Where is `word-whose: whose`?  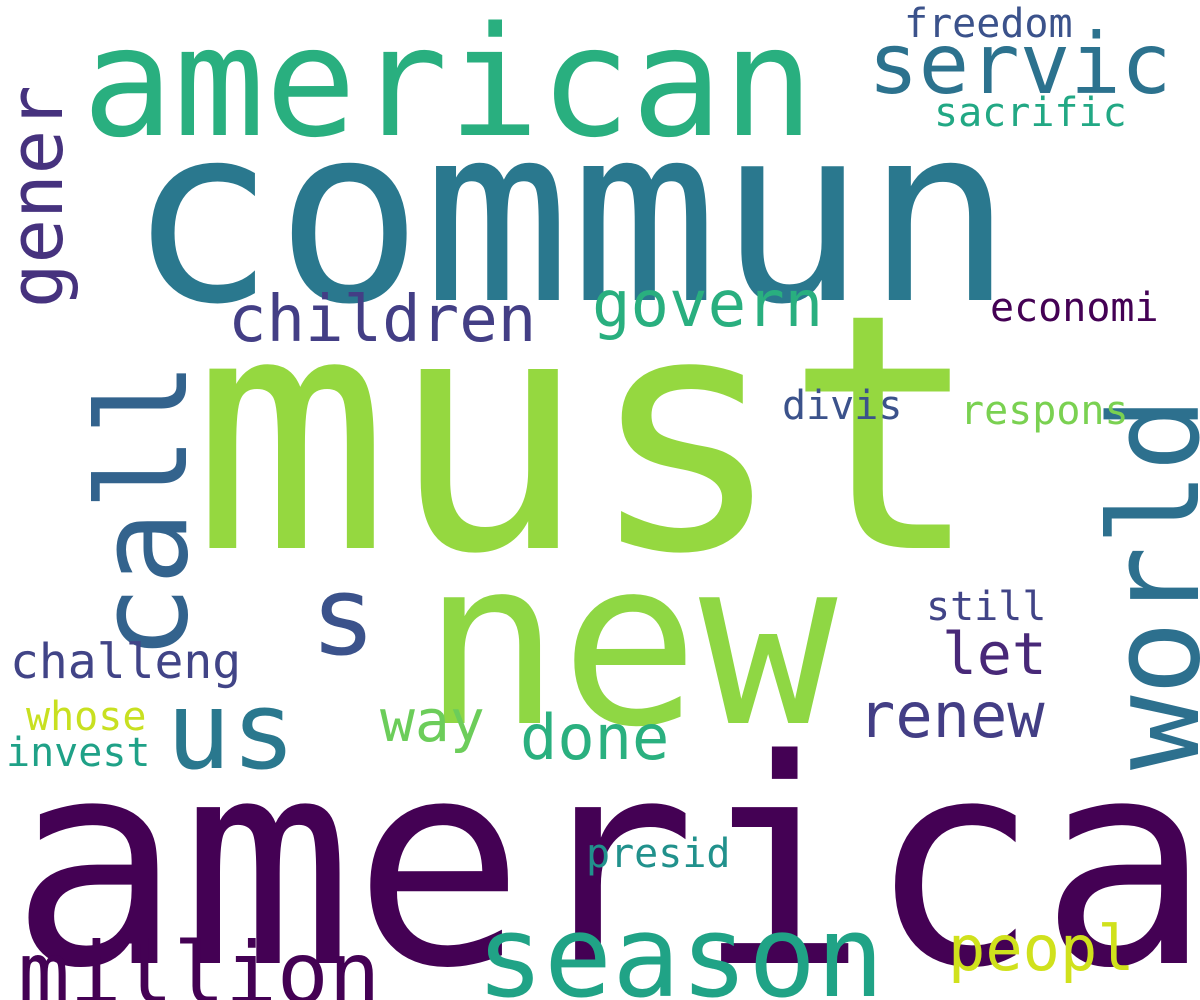 word-whose: whose is located at coordinates (86, 717).